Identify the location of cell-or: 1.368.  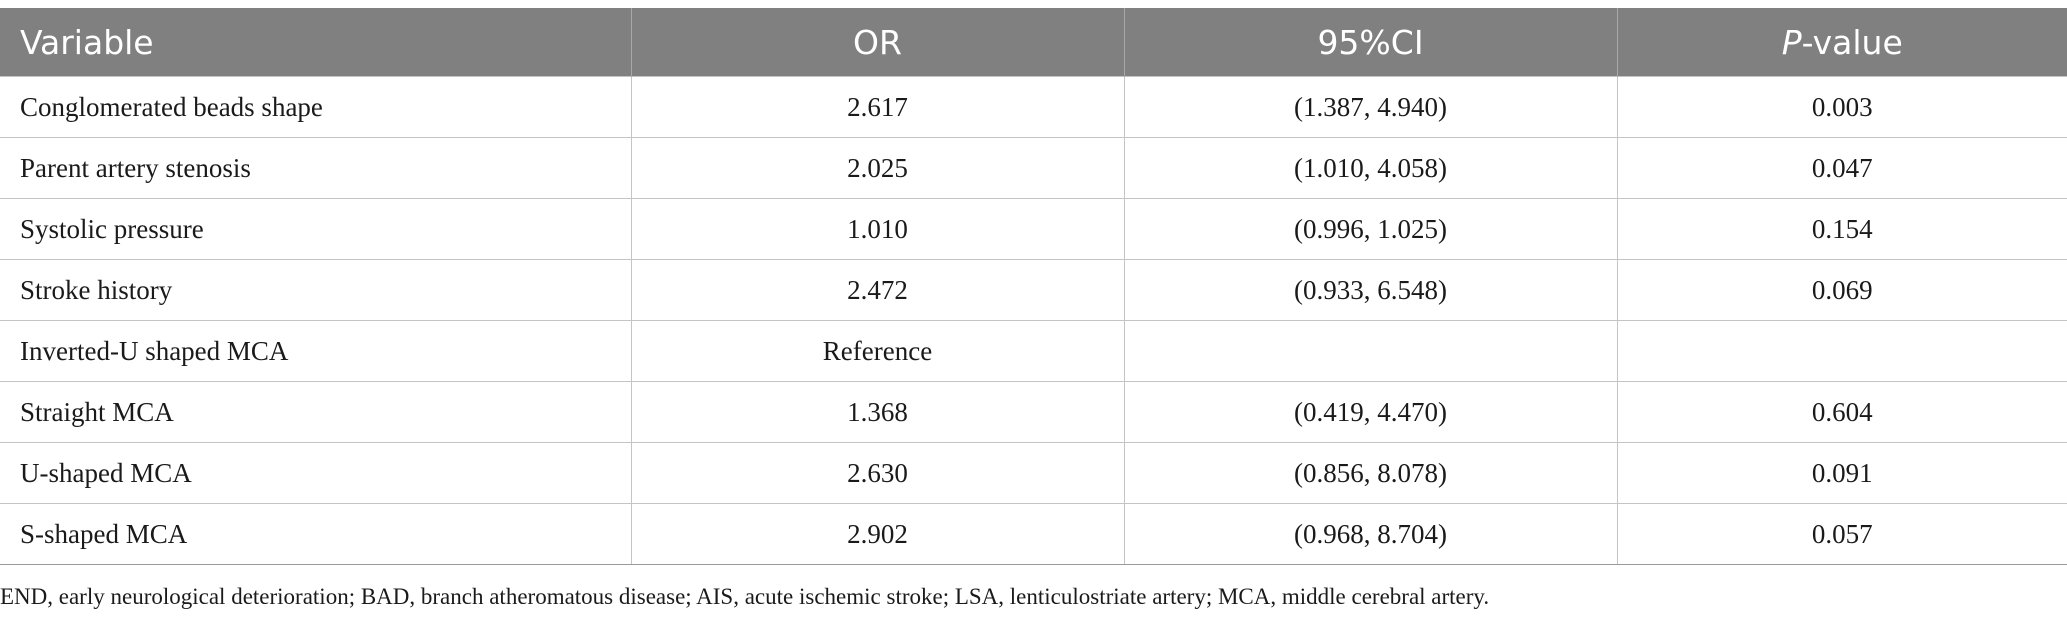
(877, 412).